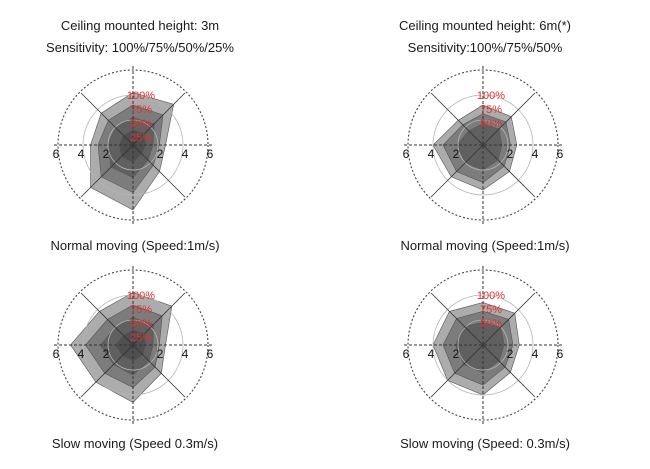 This screenshot has width=650, height=469. I want to click on col1-title-line2: Sensitivity: 100%/75%/50%/25%, so click(140, 47).